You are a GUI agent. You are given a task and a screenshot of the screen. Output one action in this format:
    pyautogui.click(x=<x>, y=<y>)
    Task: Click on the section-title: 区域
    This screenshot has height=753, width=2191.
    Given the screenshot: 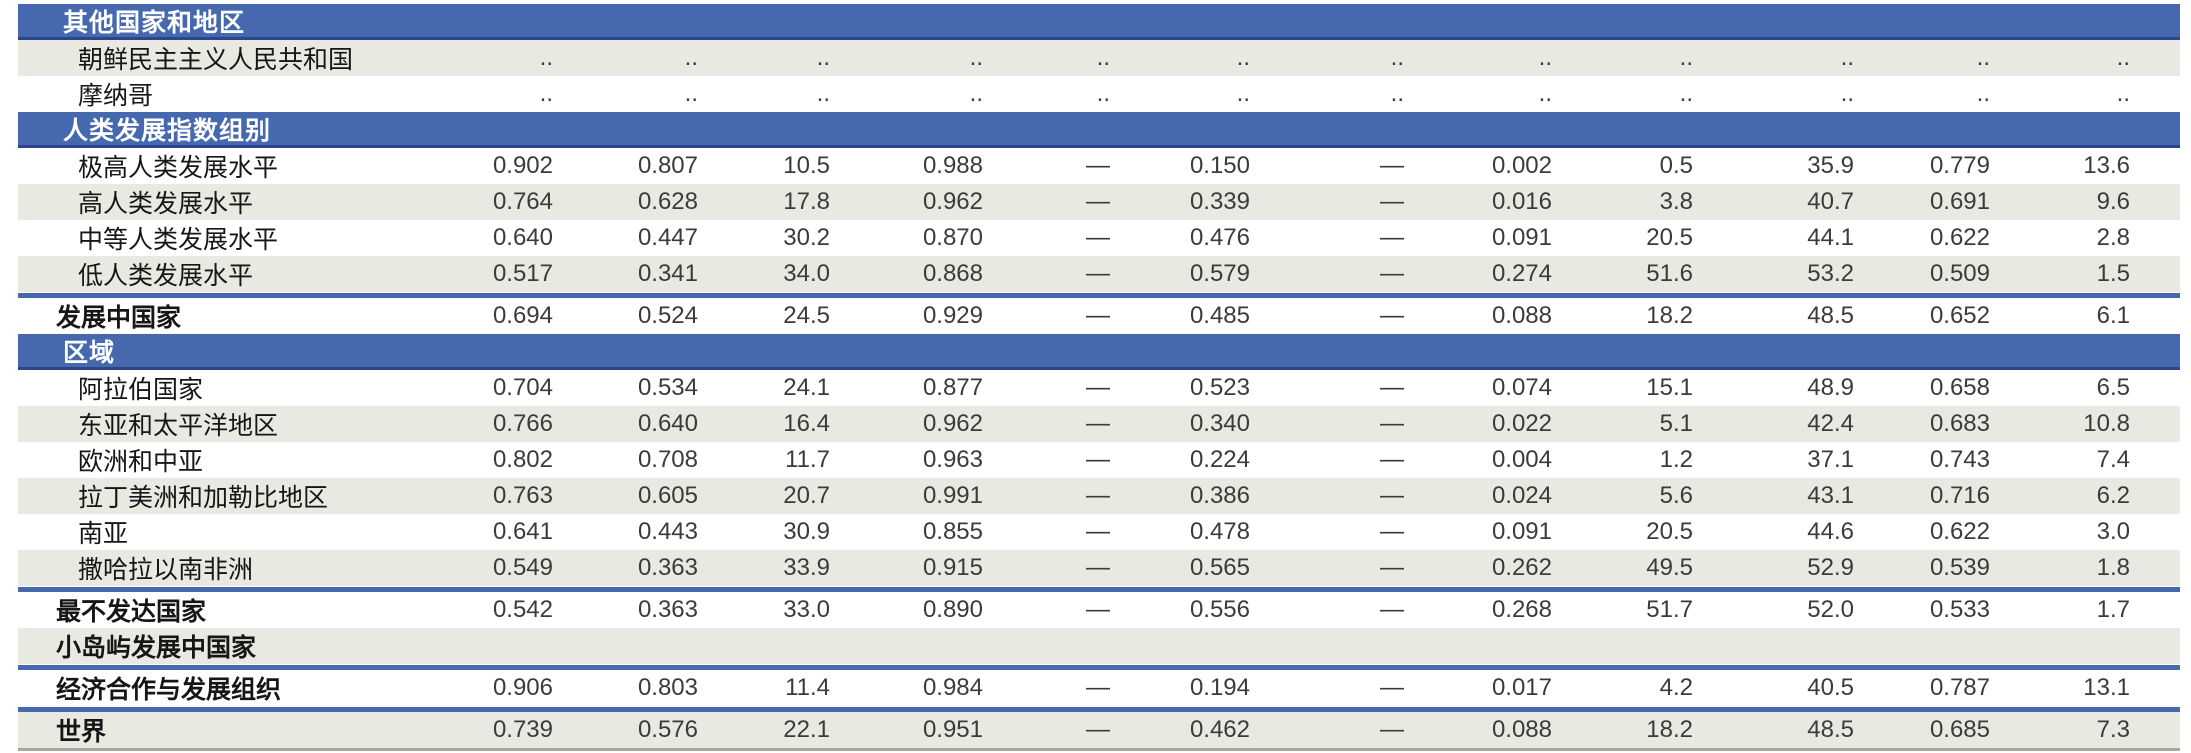 What is the action you would take?
    pyautogui.click(x=89, y=352)
    